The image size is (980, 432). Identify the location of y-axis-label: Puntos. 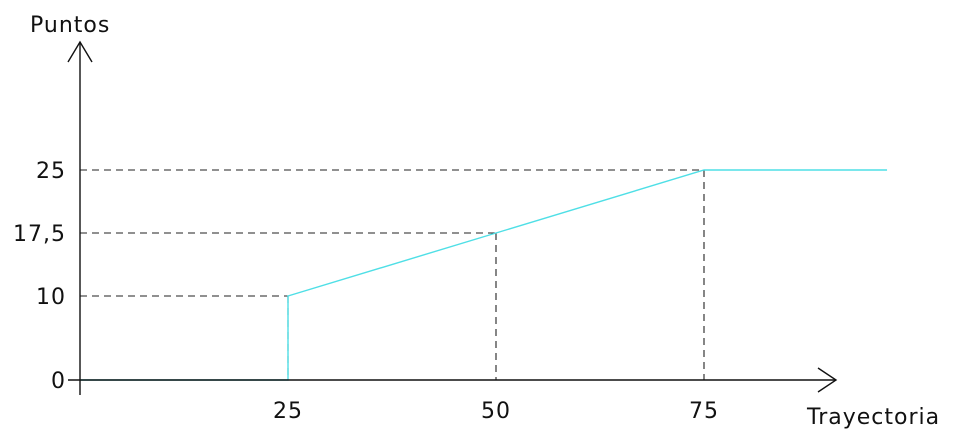
(70, 25).